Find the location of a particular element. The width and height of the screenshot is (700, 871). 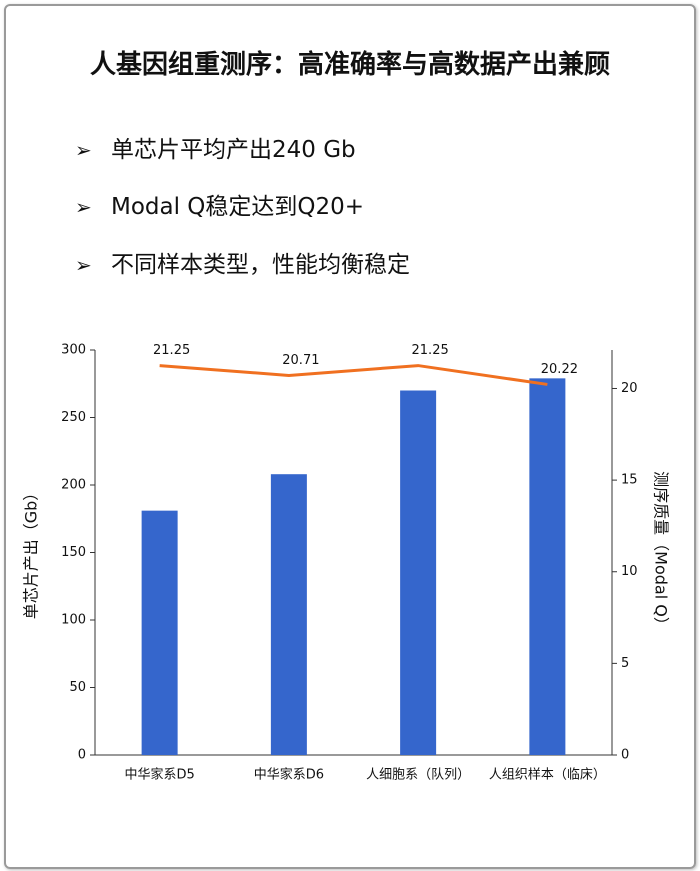

y-axis-label: 单芯片产出（Gb） is located at coordinates (31, 552).